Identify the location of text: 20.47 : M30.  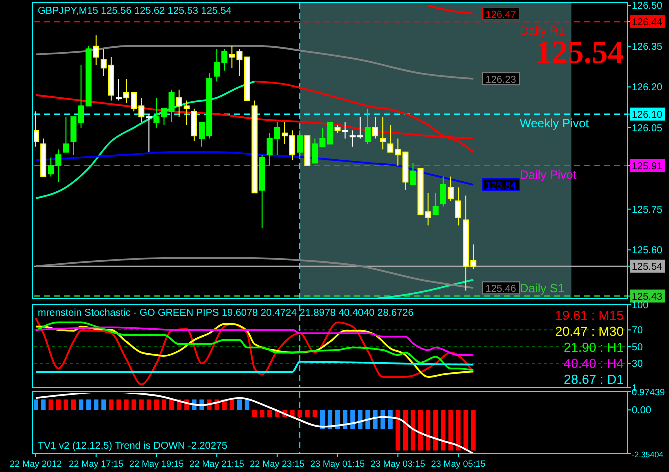
(589, 331).